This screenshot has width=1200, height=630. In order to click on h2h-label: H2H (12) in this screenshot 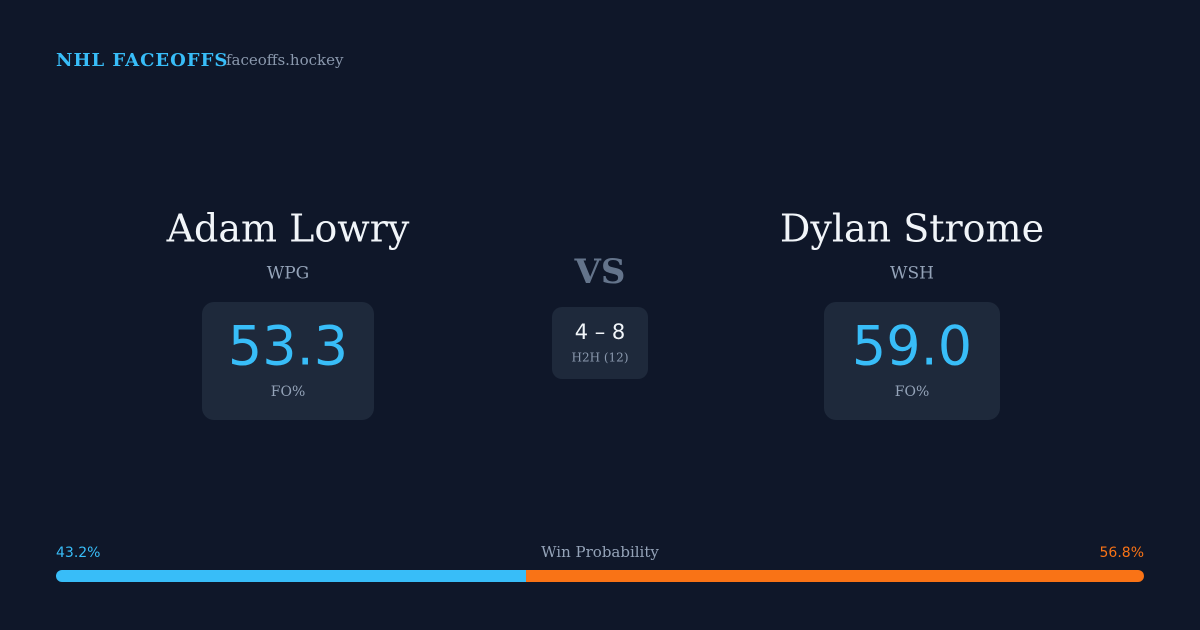, I will do `click(599, 358)`.